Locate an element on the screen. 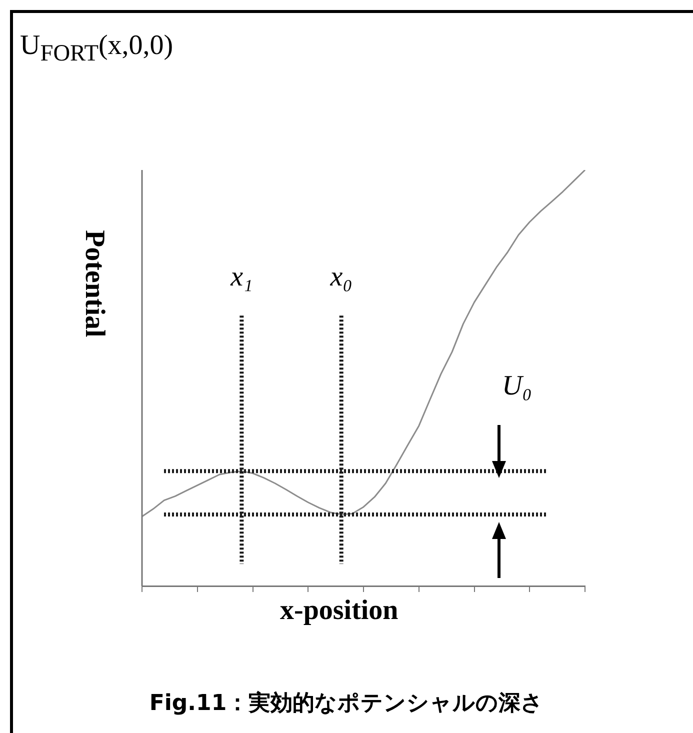 This screenshot has width=693, height=733. y-axis-title: Potential is located at coordinates (94, 284).